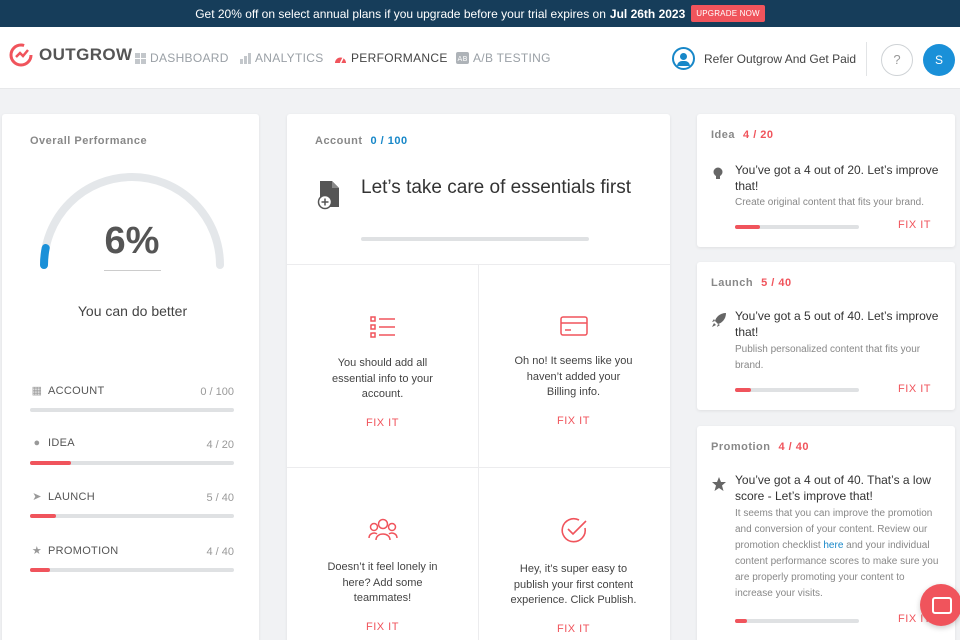  What do you see at coordinates (512, 58) in the screenshot?
I see `nav-ab-testing-label: A/B TESTING` at bounding box center [512, 58].